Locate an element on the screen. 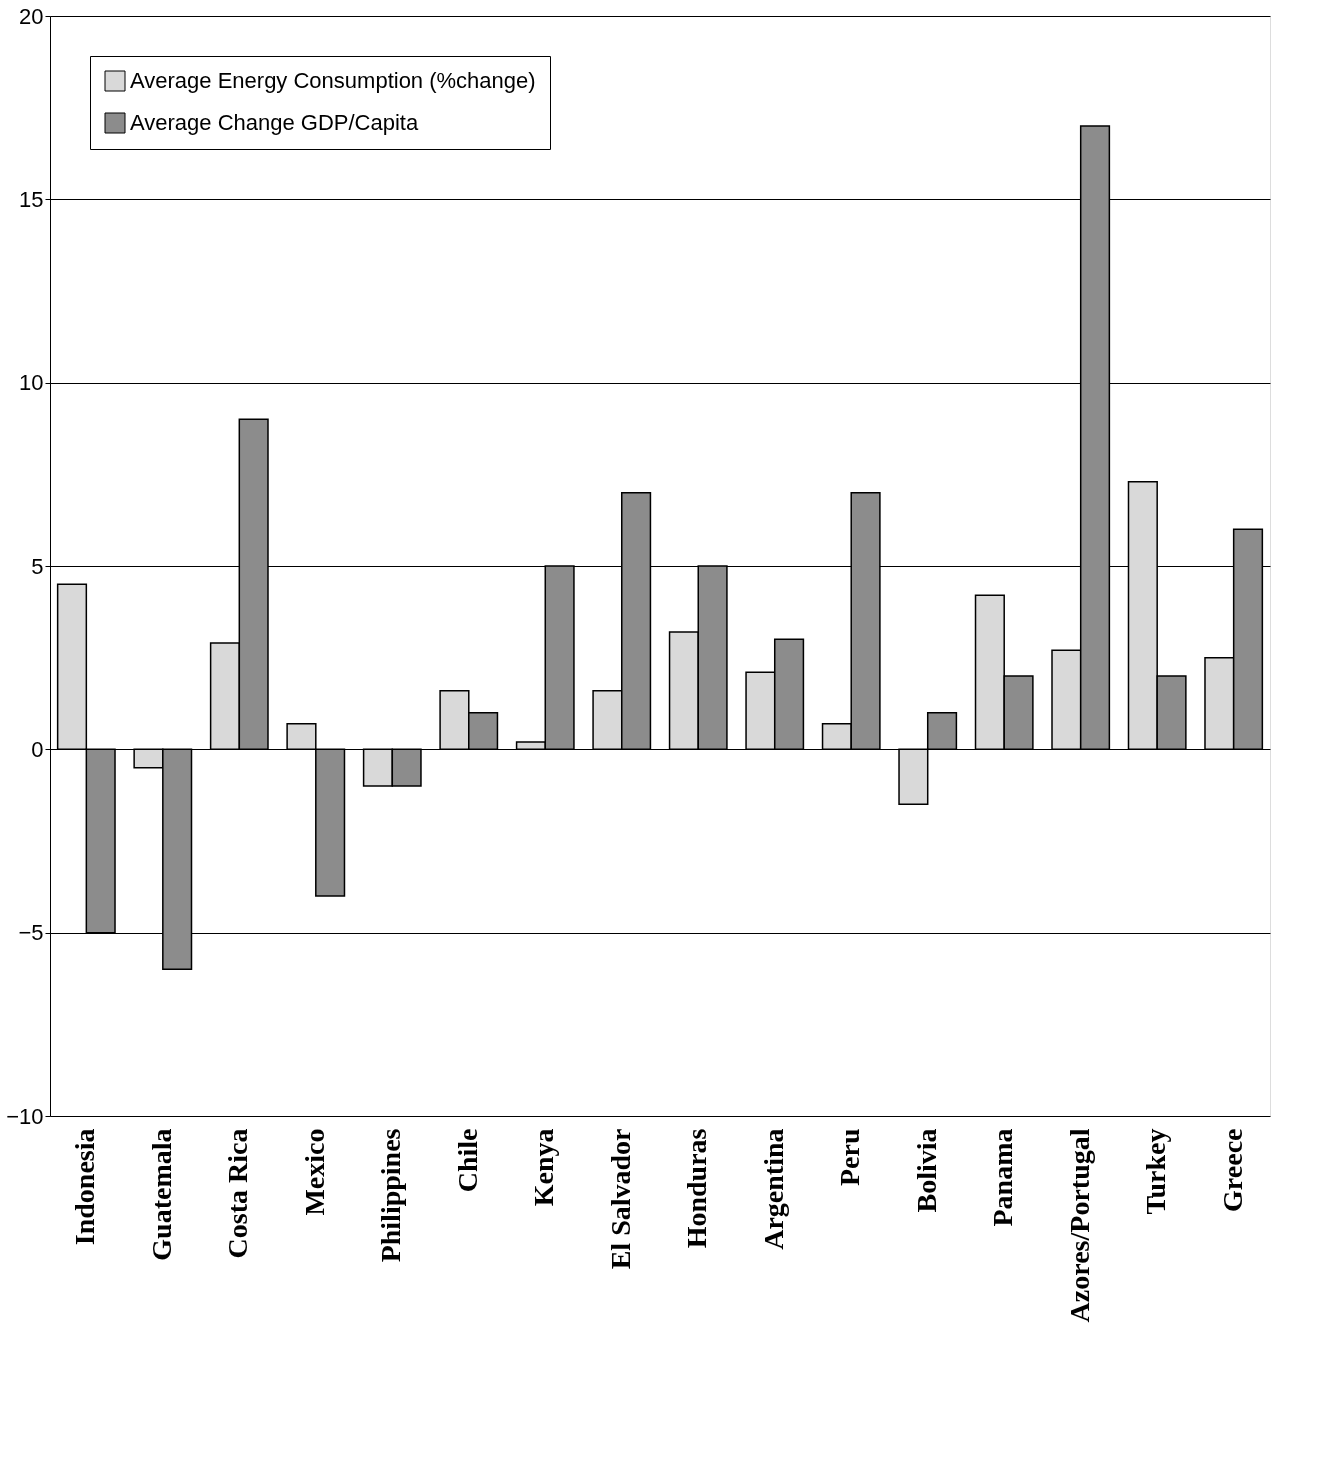 The width and height of the screenshot is (1325, 1472). x-tick-label: Costa Rica is located at coordinates (238, 1193).